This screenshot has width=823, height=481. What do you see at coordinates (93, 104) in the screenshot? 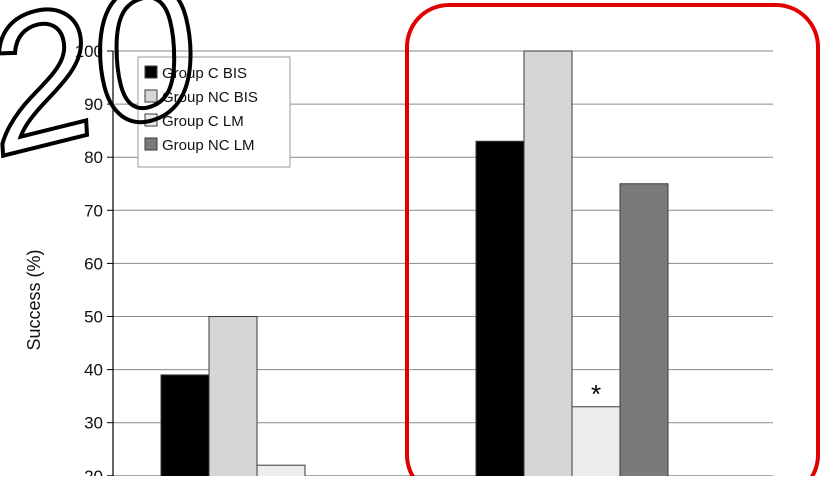
I see `y-tick-label-90: 90` at bounding box center [93, 104].